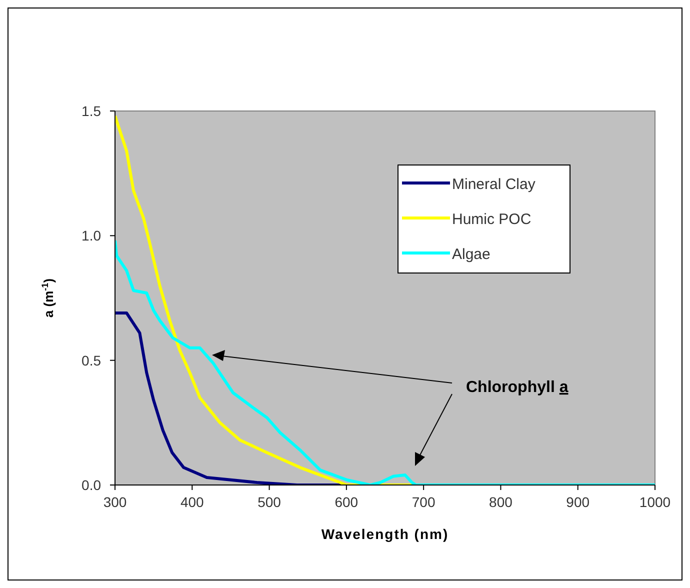 This screenshot has height=588, width=690. Describe the element at coordinates (92, 111) in the screenshot. I see `y-tick-label: 1.5` at that location.